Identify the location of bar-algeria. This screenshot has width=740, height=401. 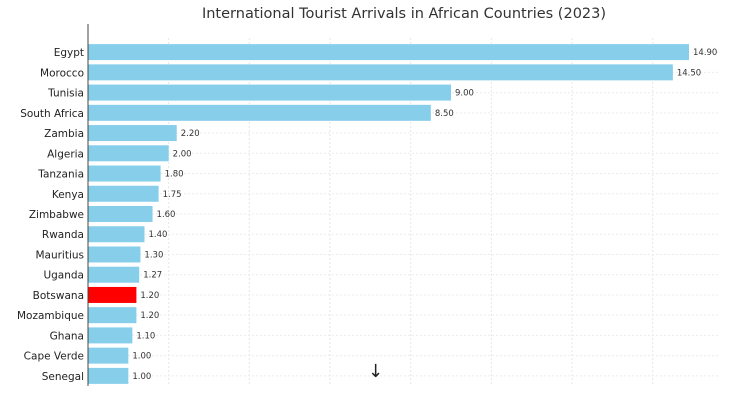
(128, 153).